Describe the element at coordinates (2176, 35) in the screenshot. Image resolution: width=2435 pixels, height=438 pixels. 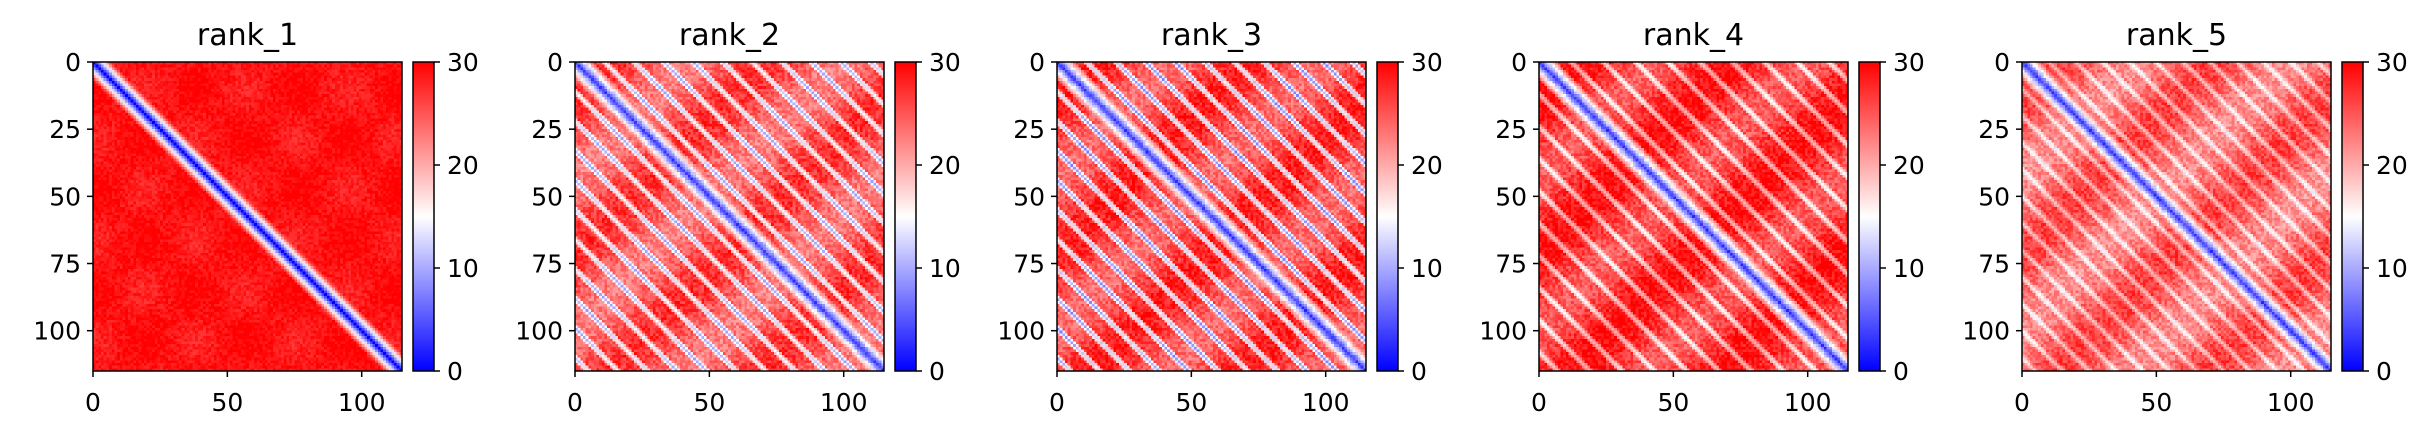
I see `subplot-title: rank_5` at that location.